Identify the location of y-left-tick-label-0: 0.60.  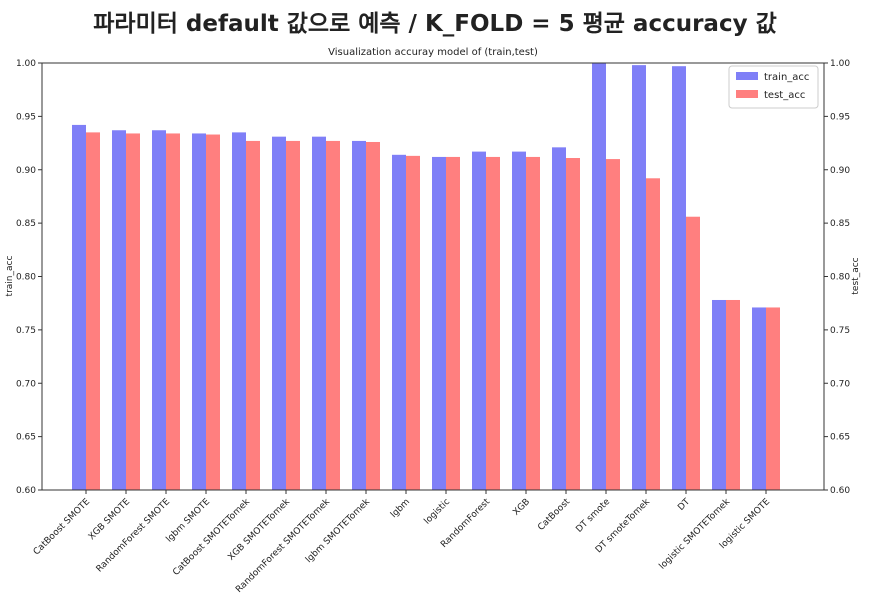
(26, 491).